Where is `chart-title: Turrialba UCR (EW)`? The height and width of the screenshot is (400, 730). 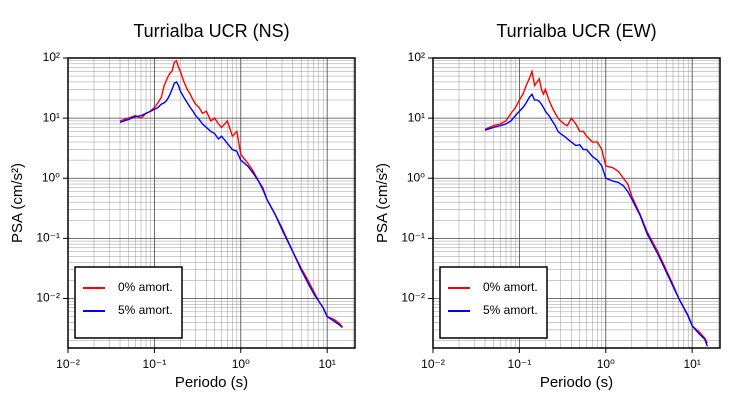
chart-title: Turrialba UCR (EW) is located at coordinates (576, 31).